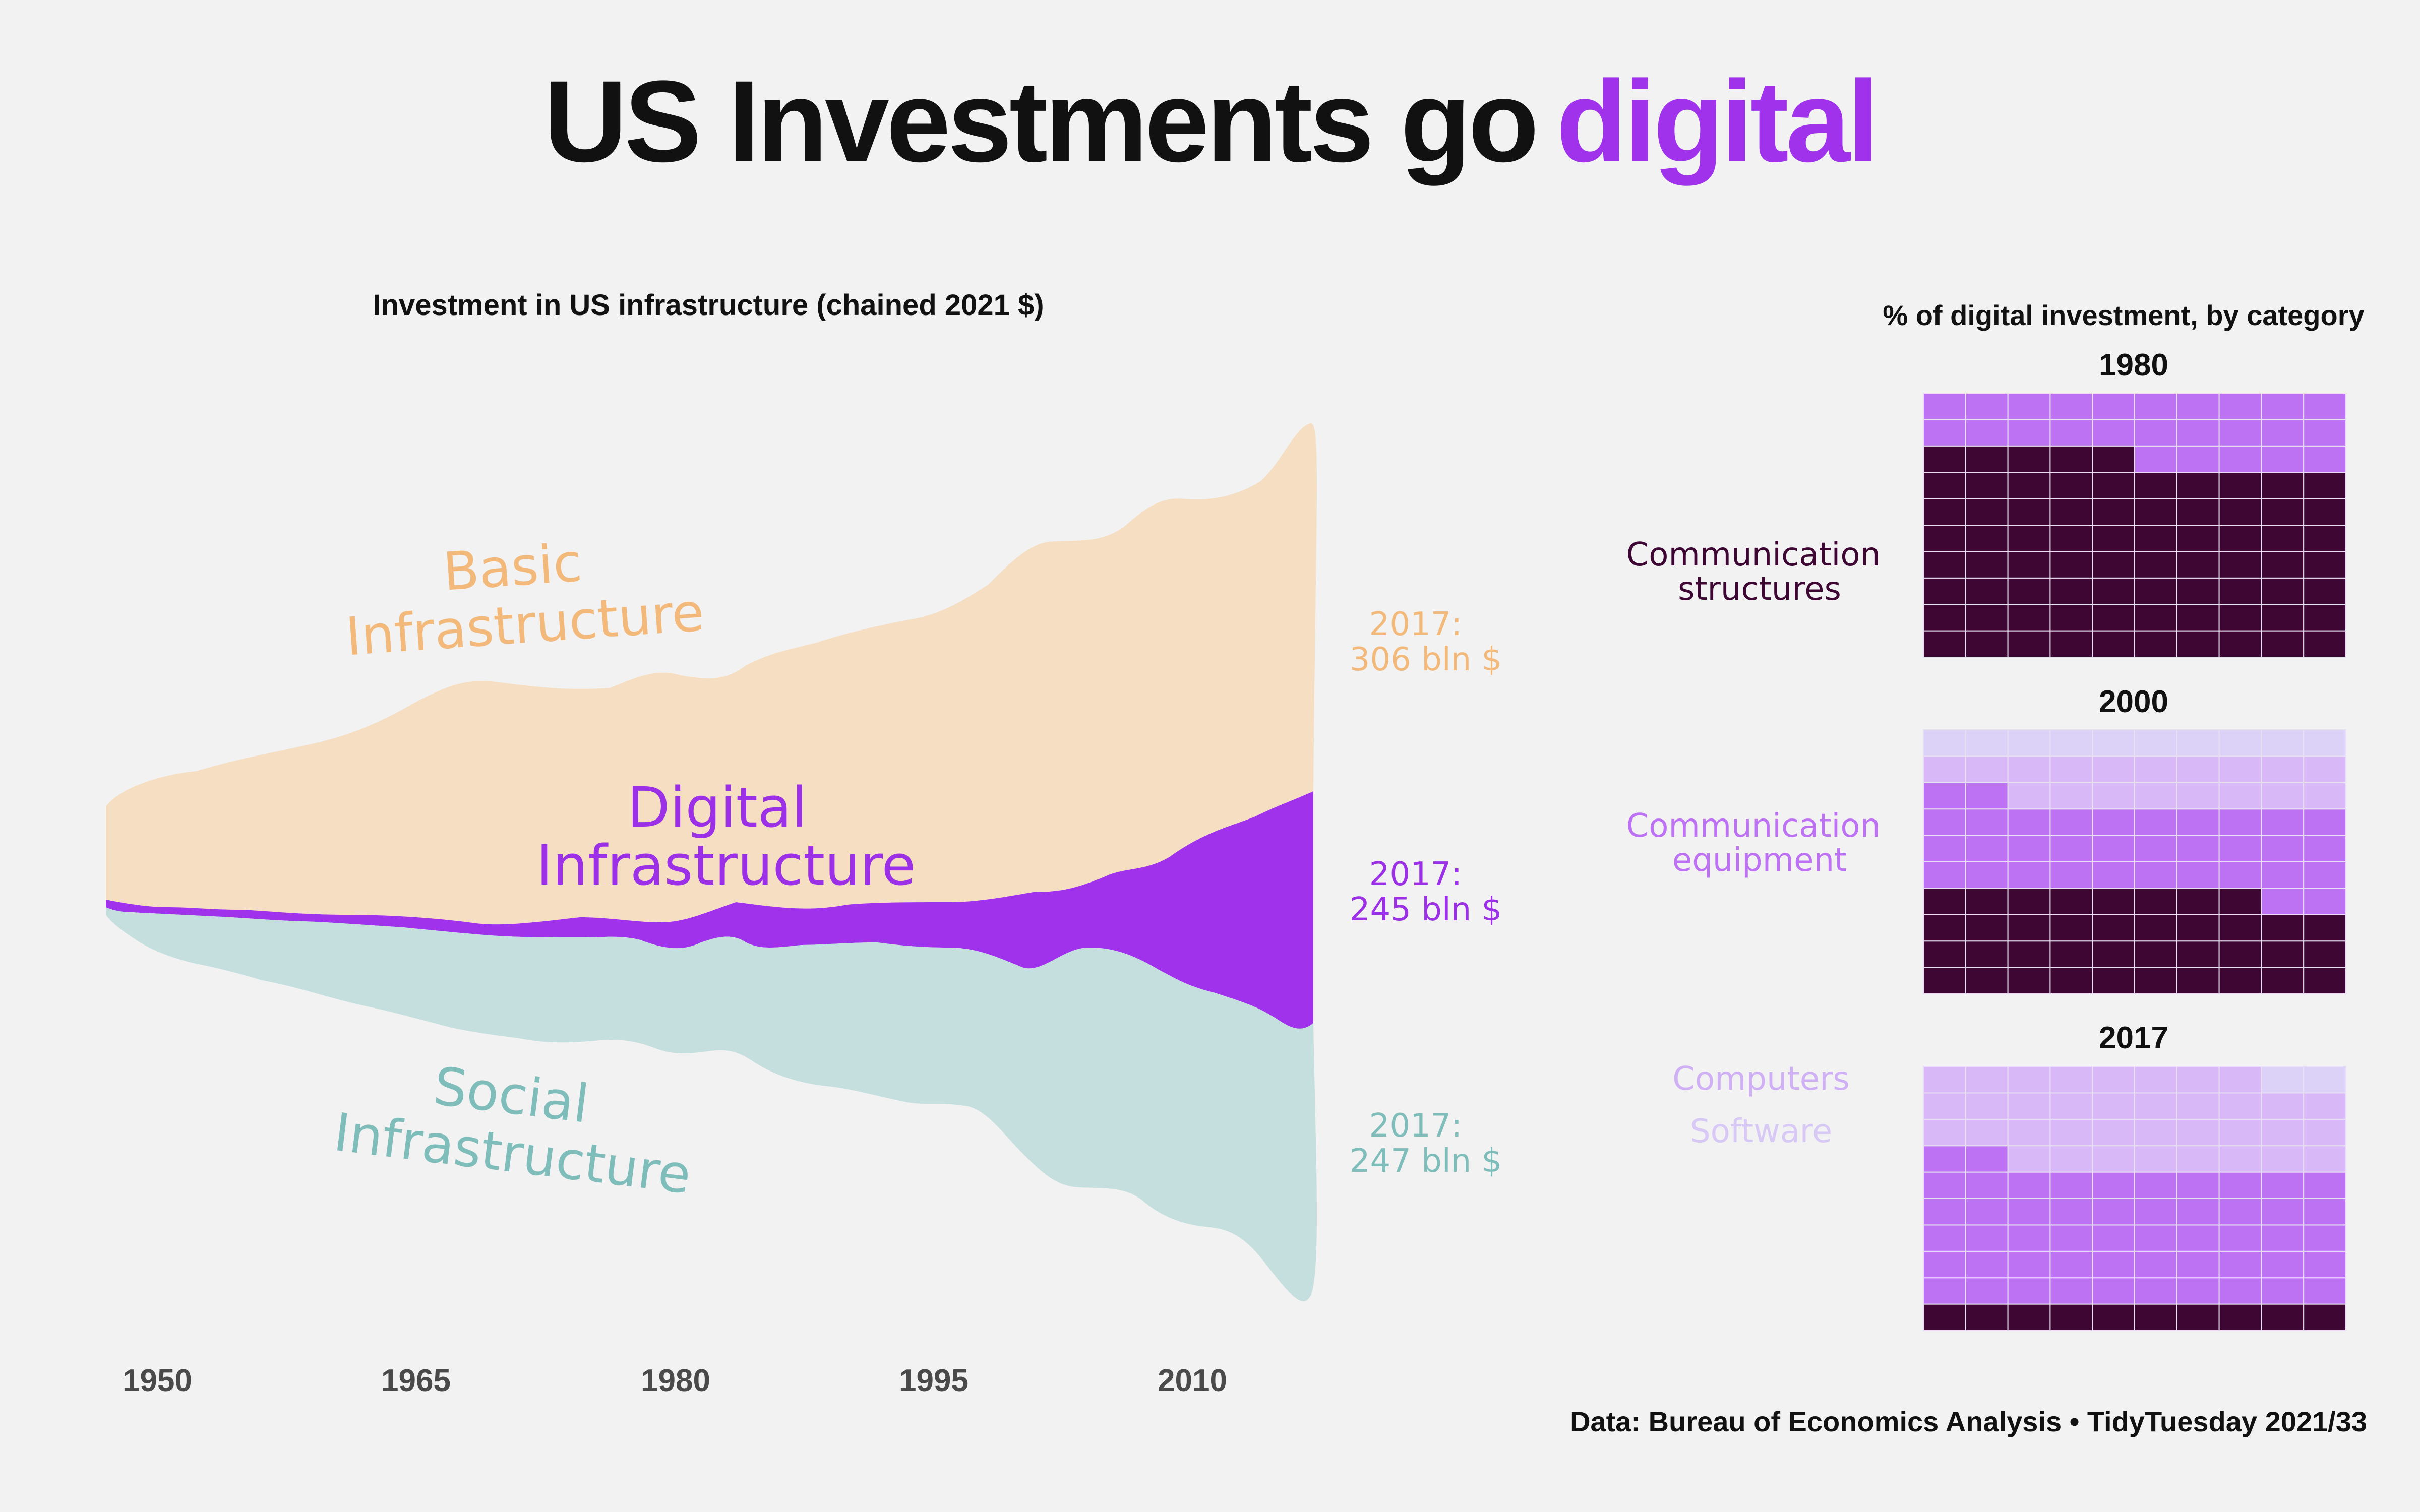  What do you see at coordinates (1758, 843) in the screenshot?
I see `legend-communication-equipment: Communication equipment` at bounding box center [1758, 843].